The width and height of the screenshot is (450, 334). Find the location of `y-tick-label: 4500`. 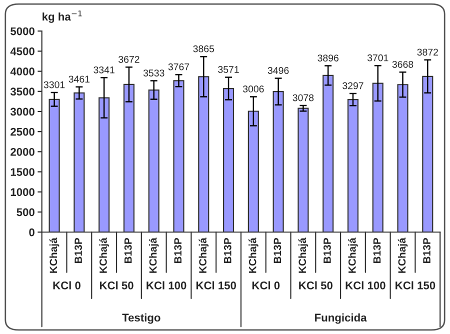

y-tick-label: 4500 is located at coordinates (22, 51).